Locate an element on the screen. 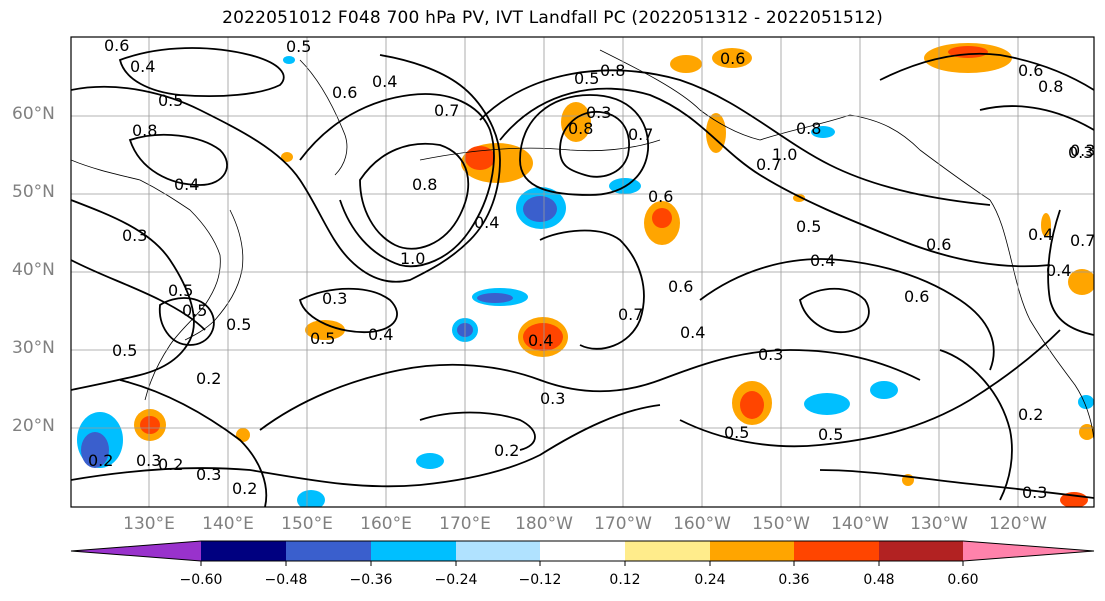 This screenshot has height=601, width=1105. colorbar-tick-label: 0.12 is located at coordinates (625, 580).